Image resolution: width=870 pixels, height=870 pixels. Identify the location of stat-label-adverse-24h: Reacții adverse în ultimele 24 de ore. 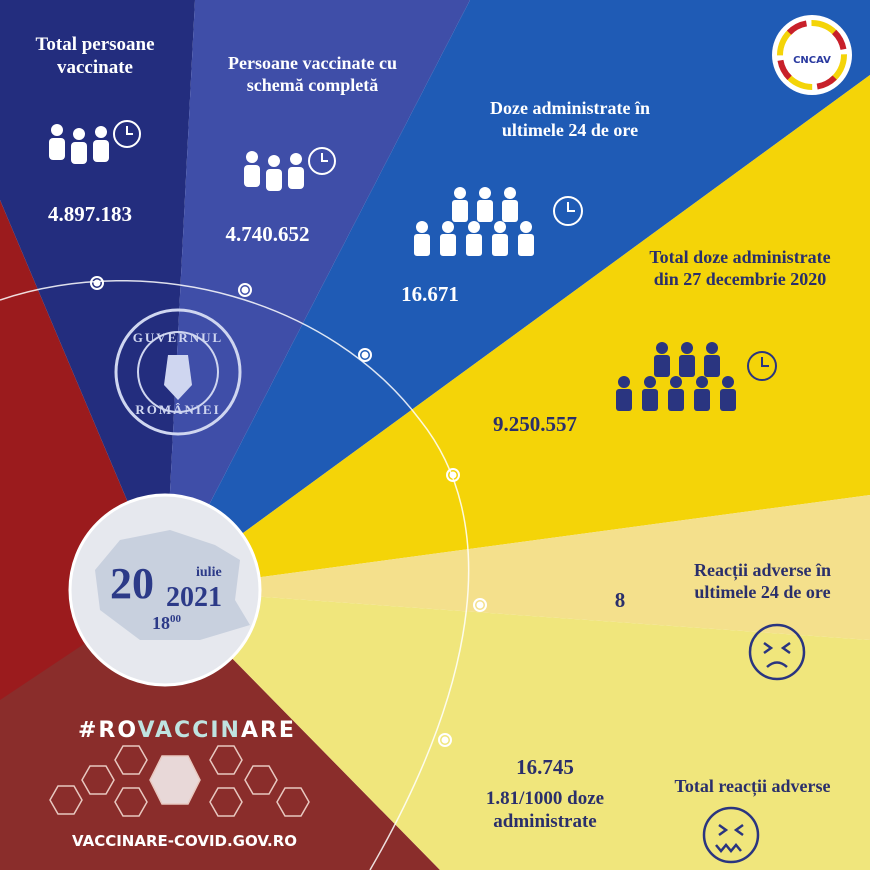
(762, 581).